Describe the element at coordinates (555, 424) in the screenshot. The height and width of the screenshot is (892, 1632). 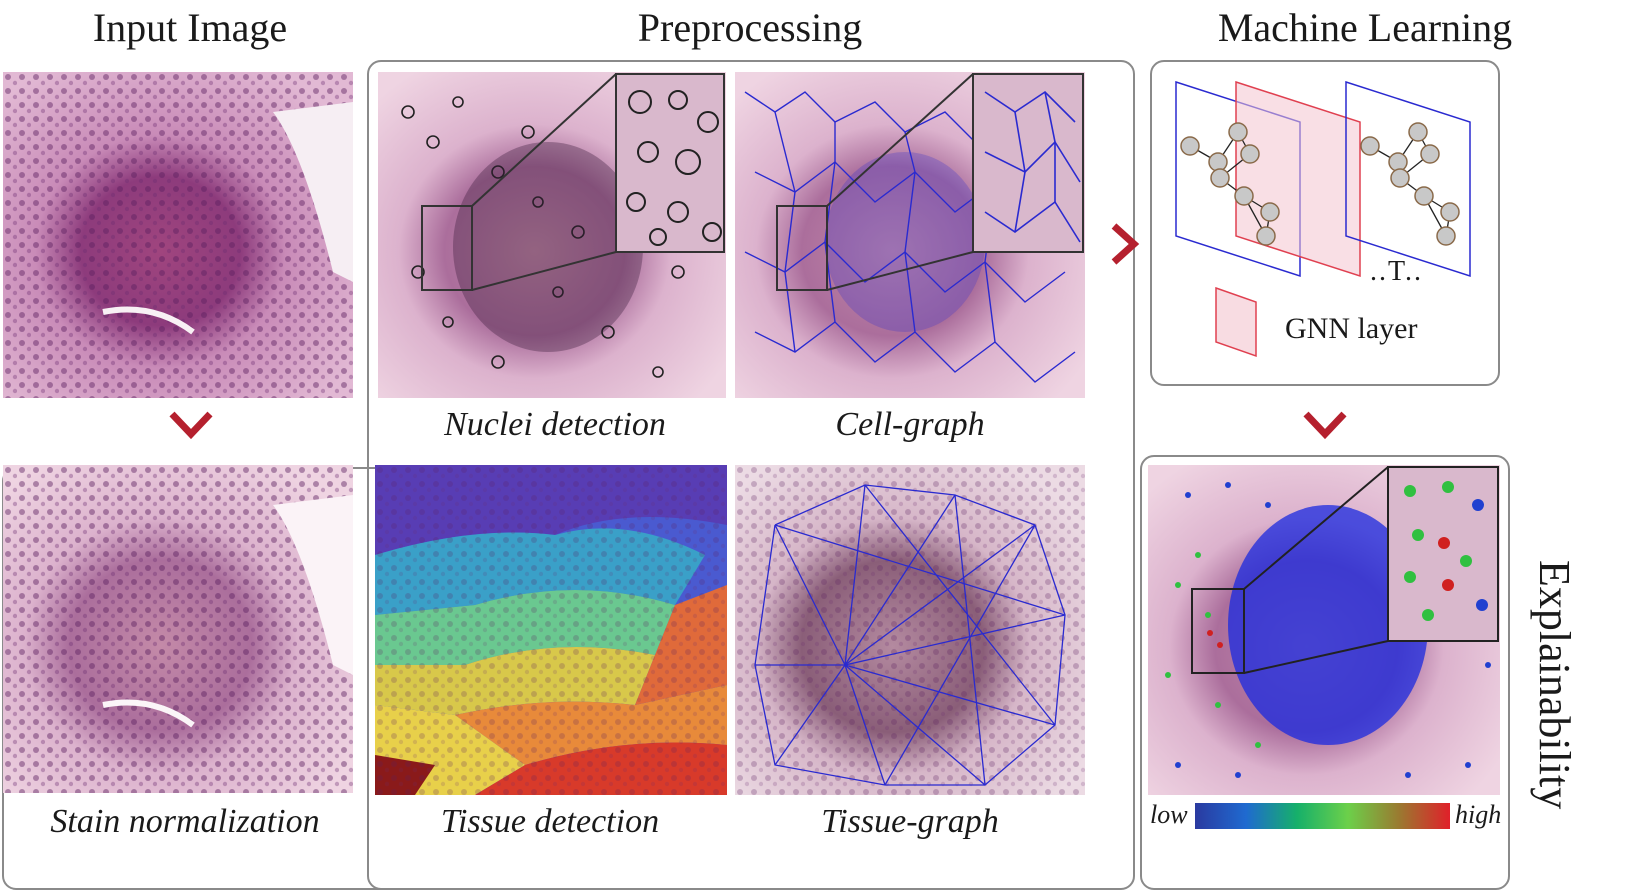
I see `caption-nuclei-detection: Nuclei detection` at that location.